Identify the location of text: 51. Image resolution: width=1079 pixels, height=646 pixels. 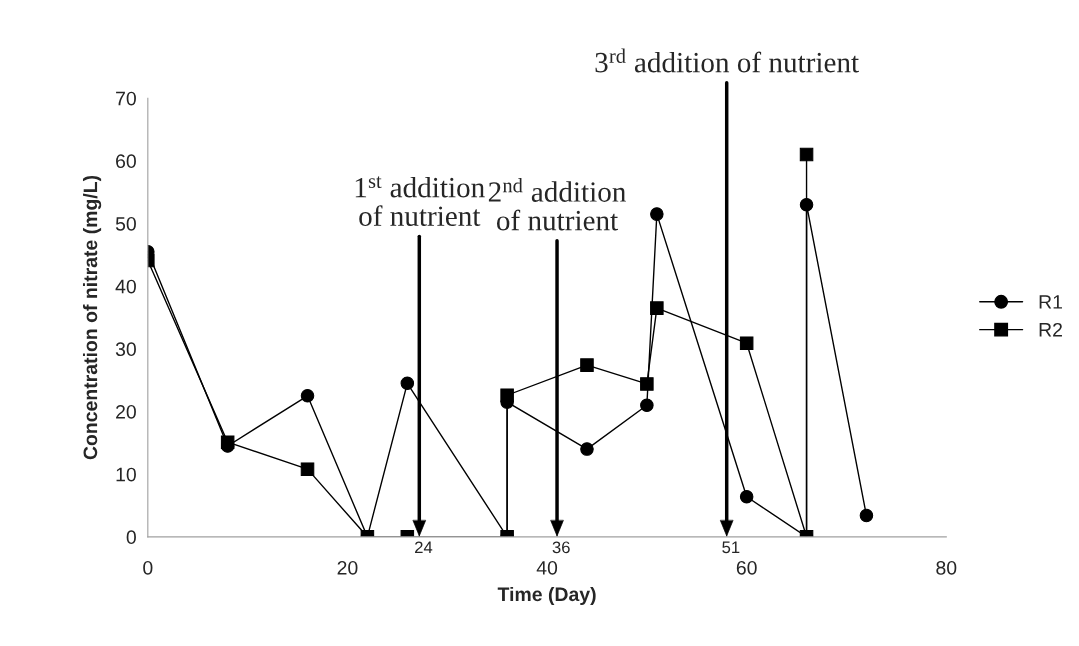
(731, 547).